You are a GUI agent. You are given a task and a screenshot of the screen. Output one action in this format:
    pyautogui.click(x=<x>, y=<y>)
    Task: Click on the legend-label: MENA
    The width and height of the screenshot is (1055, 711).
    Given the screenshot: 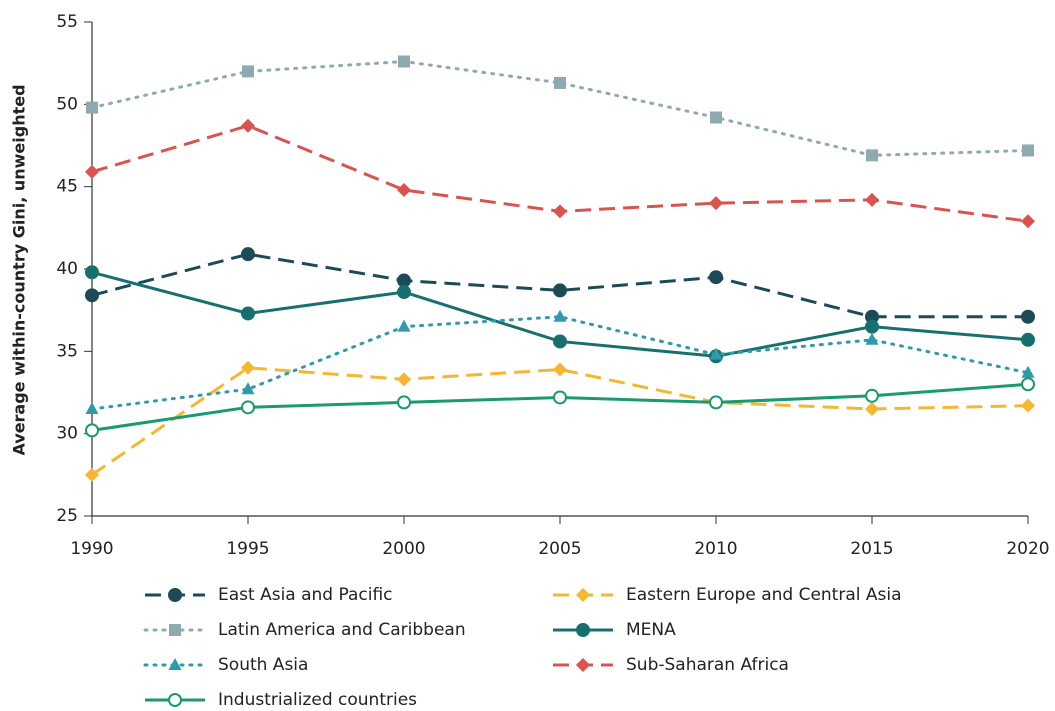 What is the action you would take?
    pyautogui.click(x=651, y=630)
    